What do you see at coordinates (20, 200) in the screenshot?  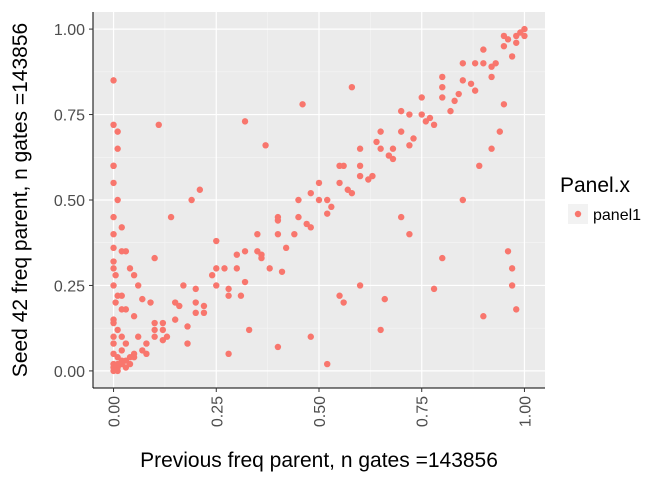 I see `y-axis-title: Seed 42 freq parent, n gates =143856` at bounding box center [20, 200].